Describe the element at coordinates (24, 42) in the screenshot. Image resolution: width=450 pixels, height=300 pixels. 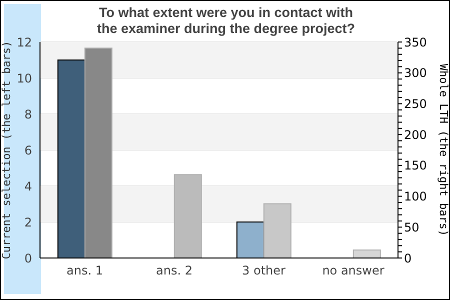
I see `y-tick-label: 12` at that location.